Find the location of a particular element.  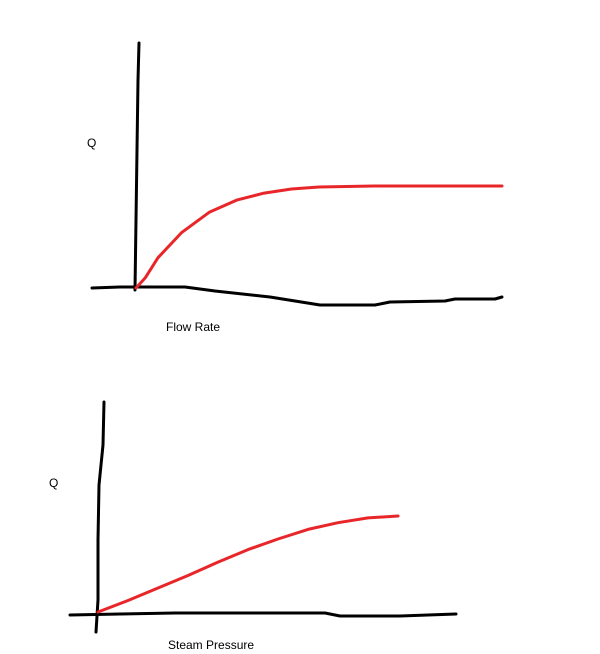

chart1-x-label: Flow Rate is located at coordinates (193, 327).